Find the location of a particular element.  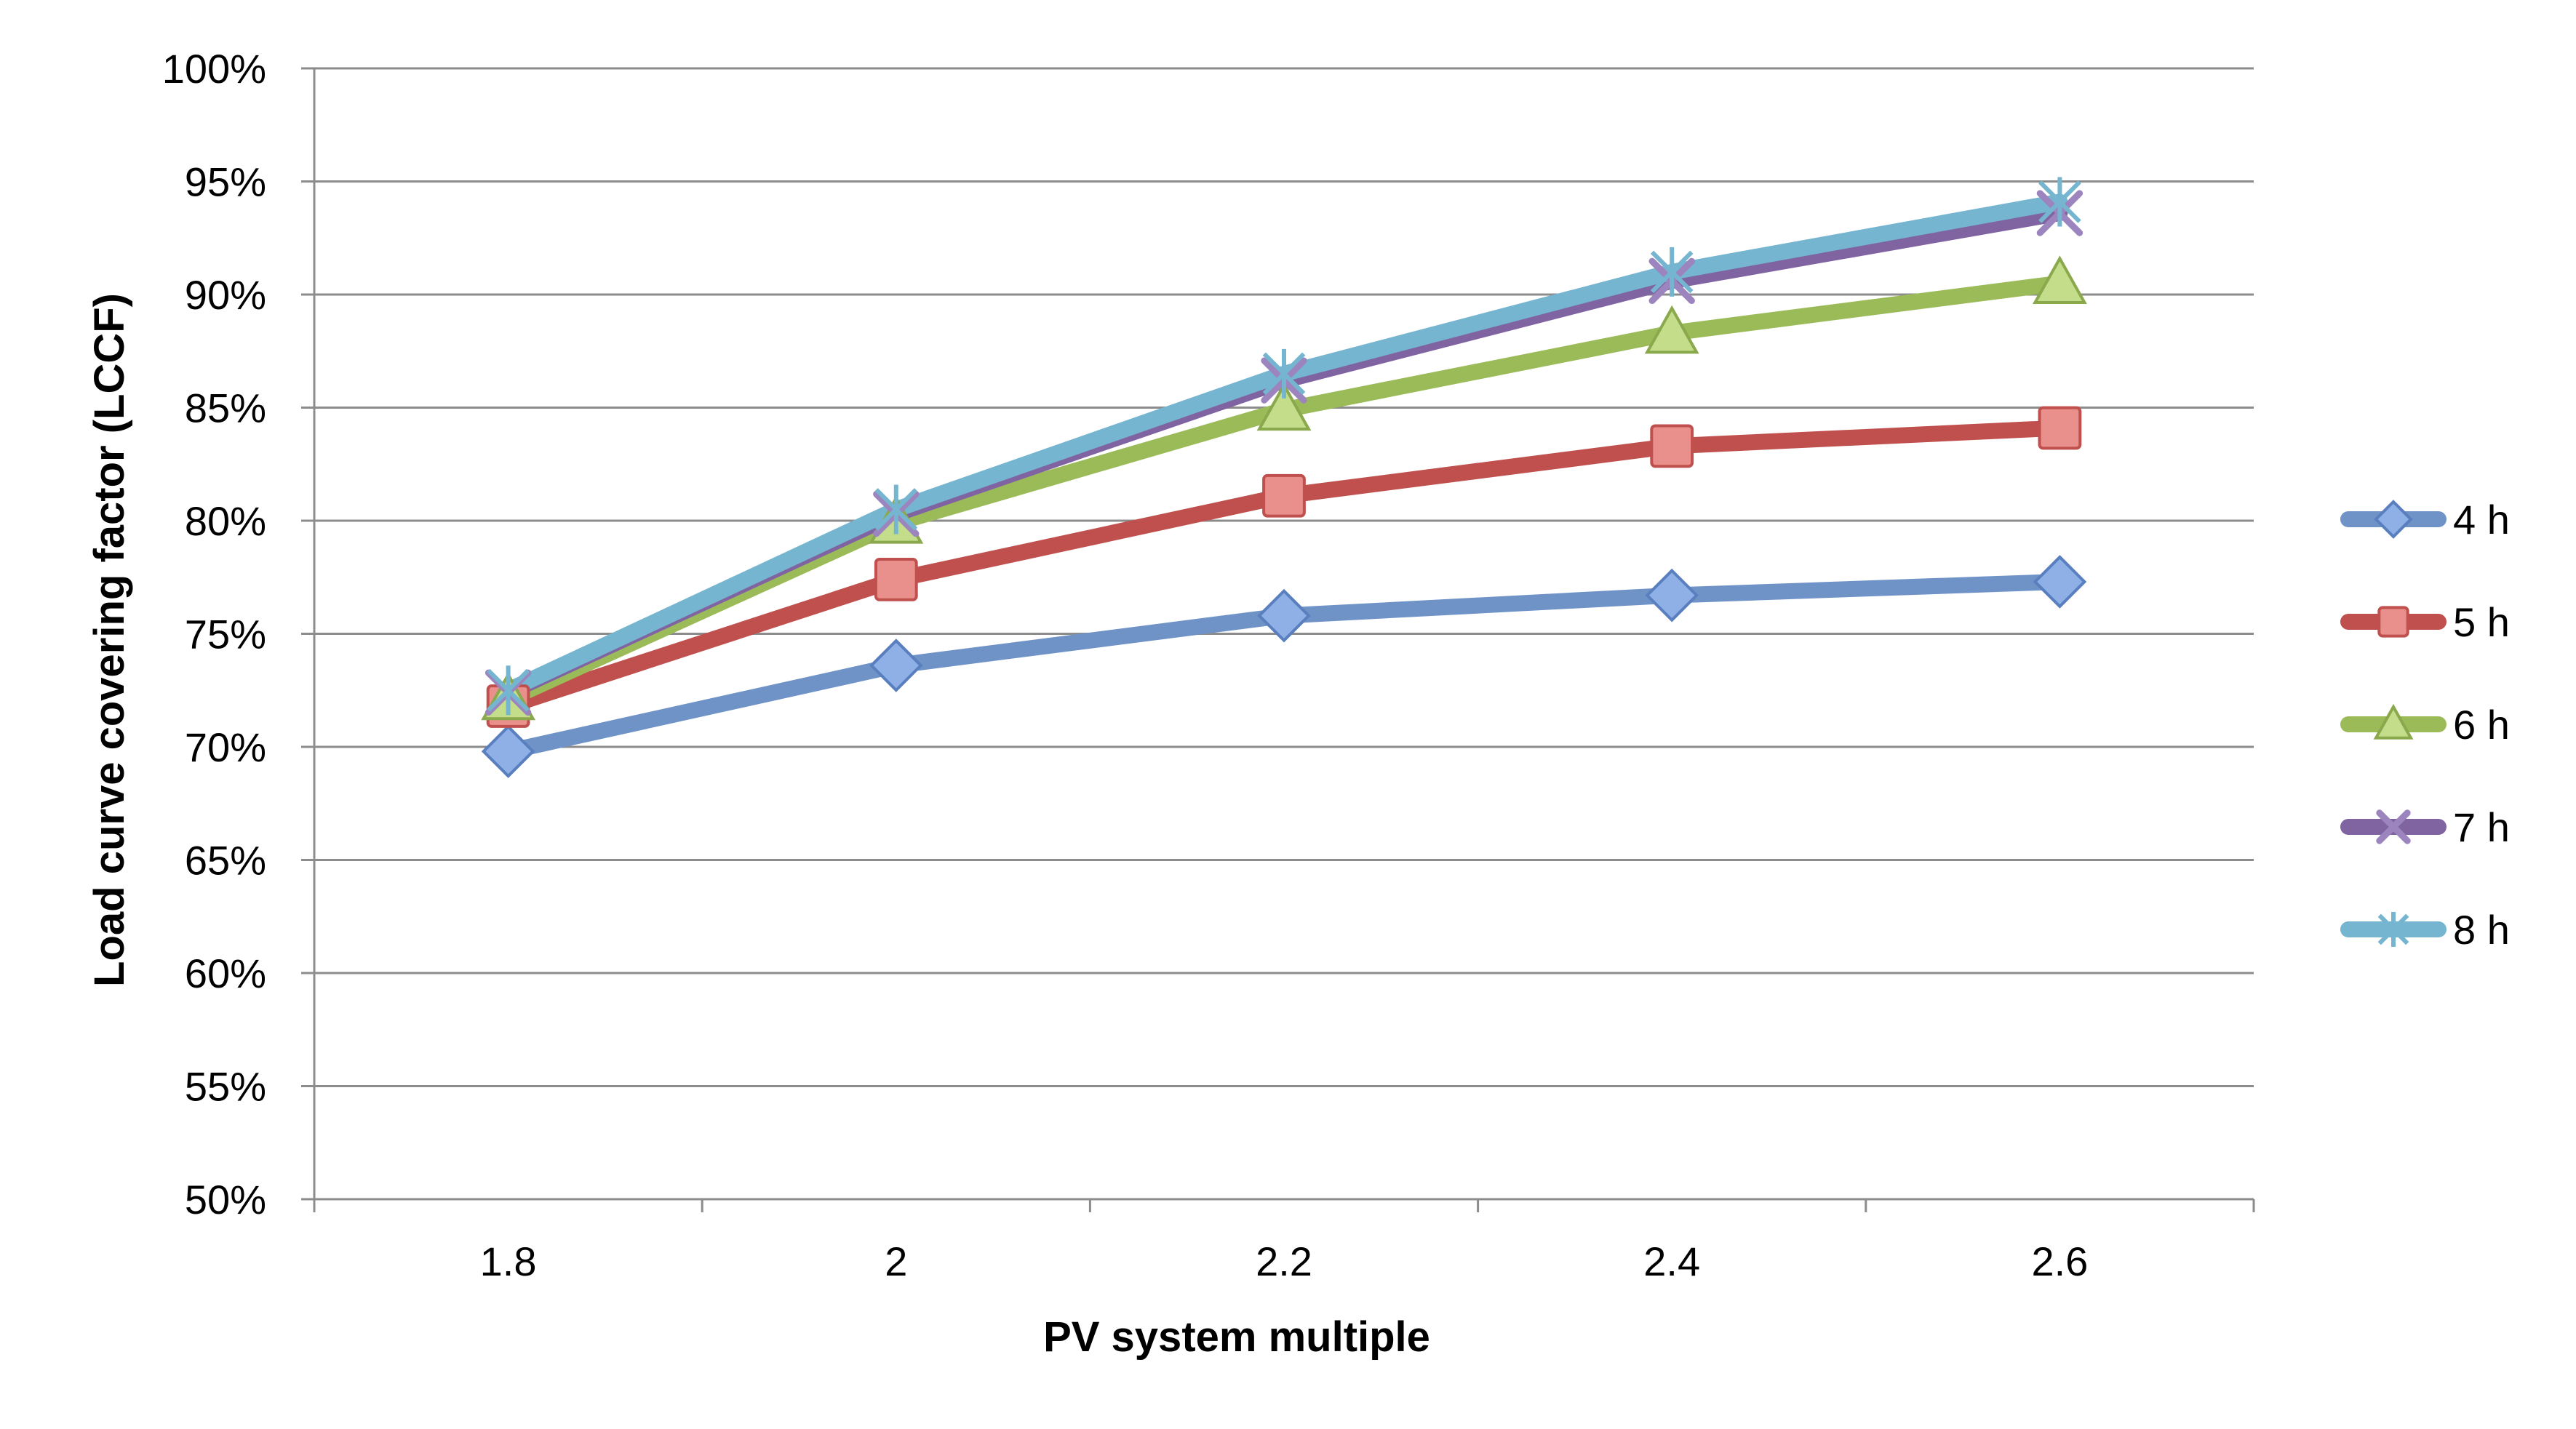

x-tick-label: 2.4 is located at coordinates (1672, 1261).